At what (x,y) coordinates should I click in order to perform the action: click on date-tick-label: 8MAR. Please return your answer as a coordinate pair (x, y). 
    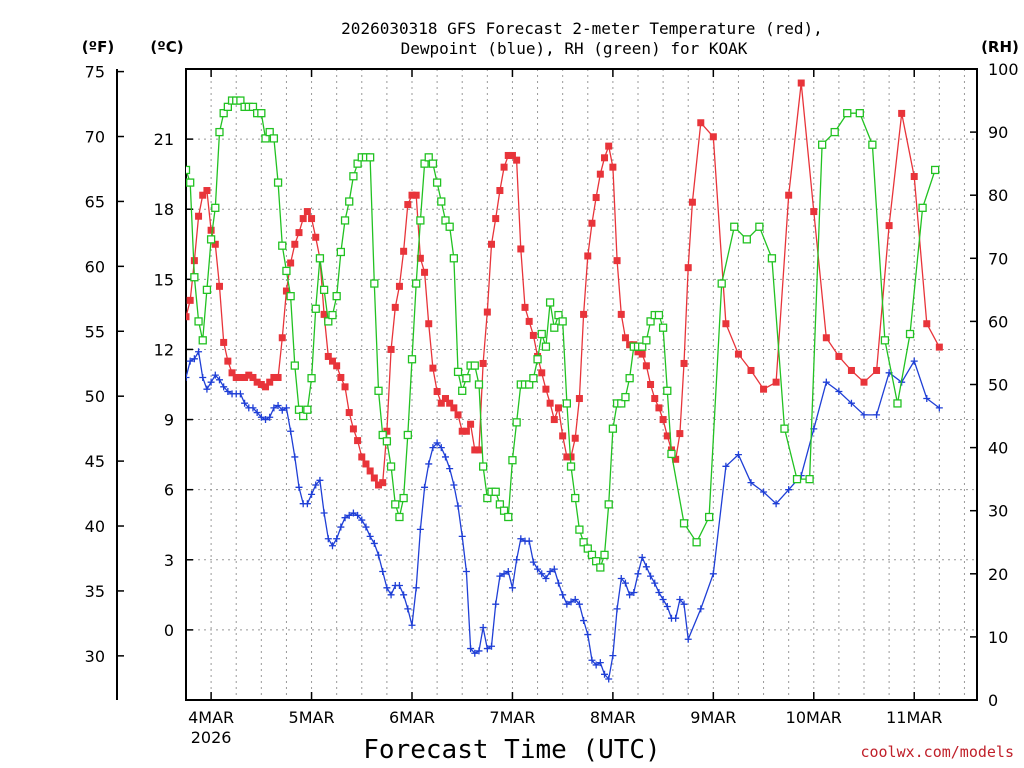
    Looking at the image, I should click on (613, 717).